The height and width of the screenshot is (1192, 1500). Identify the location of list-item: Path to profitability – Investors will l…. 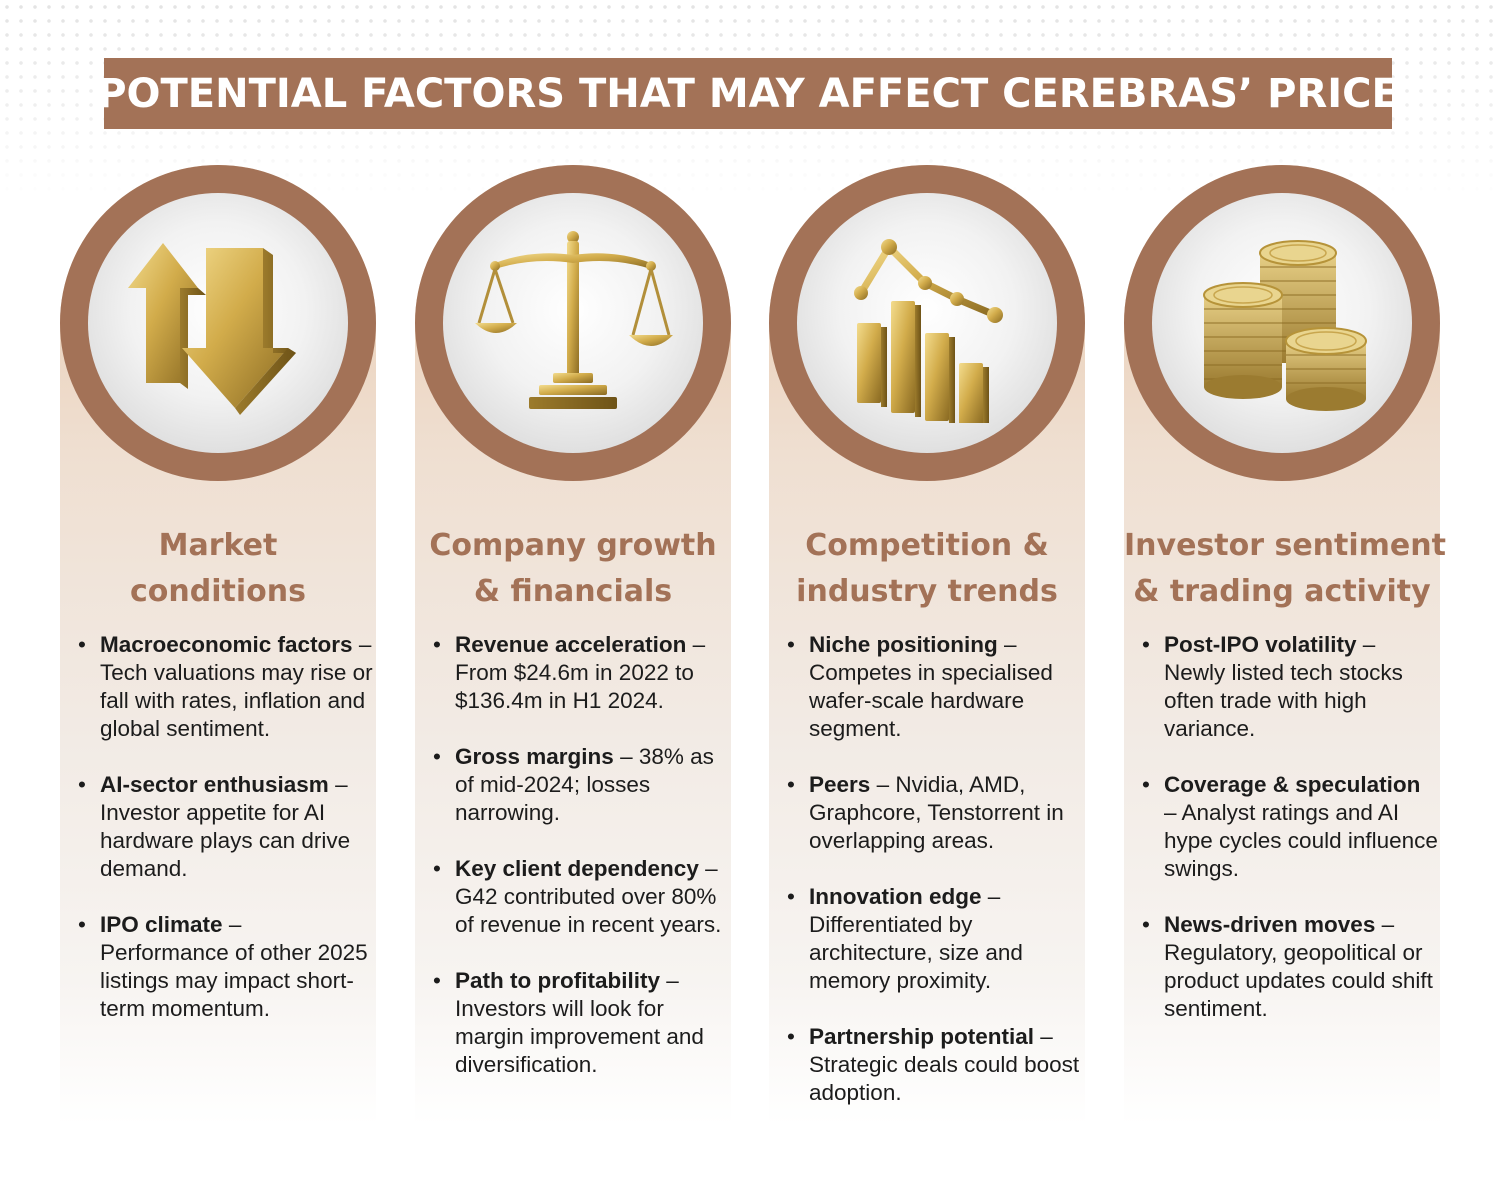
(581, 1023).